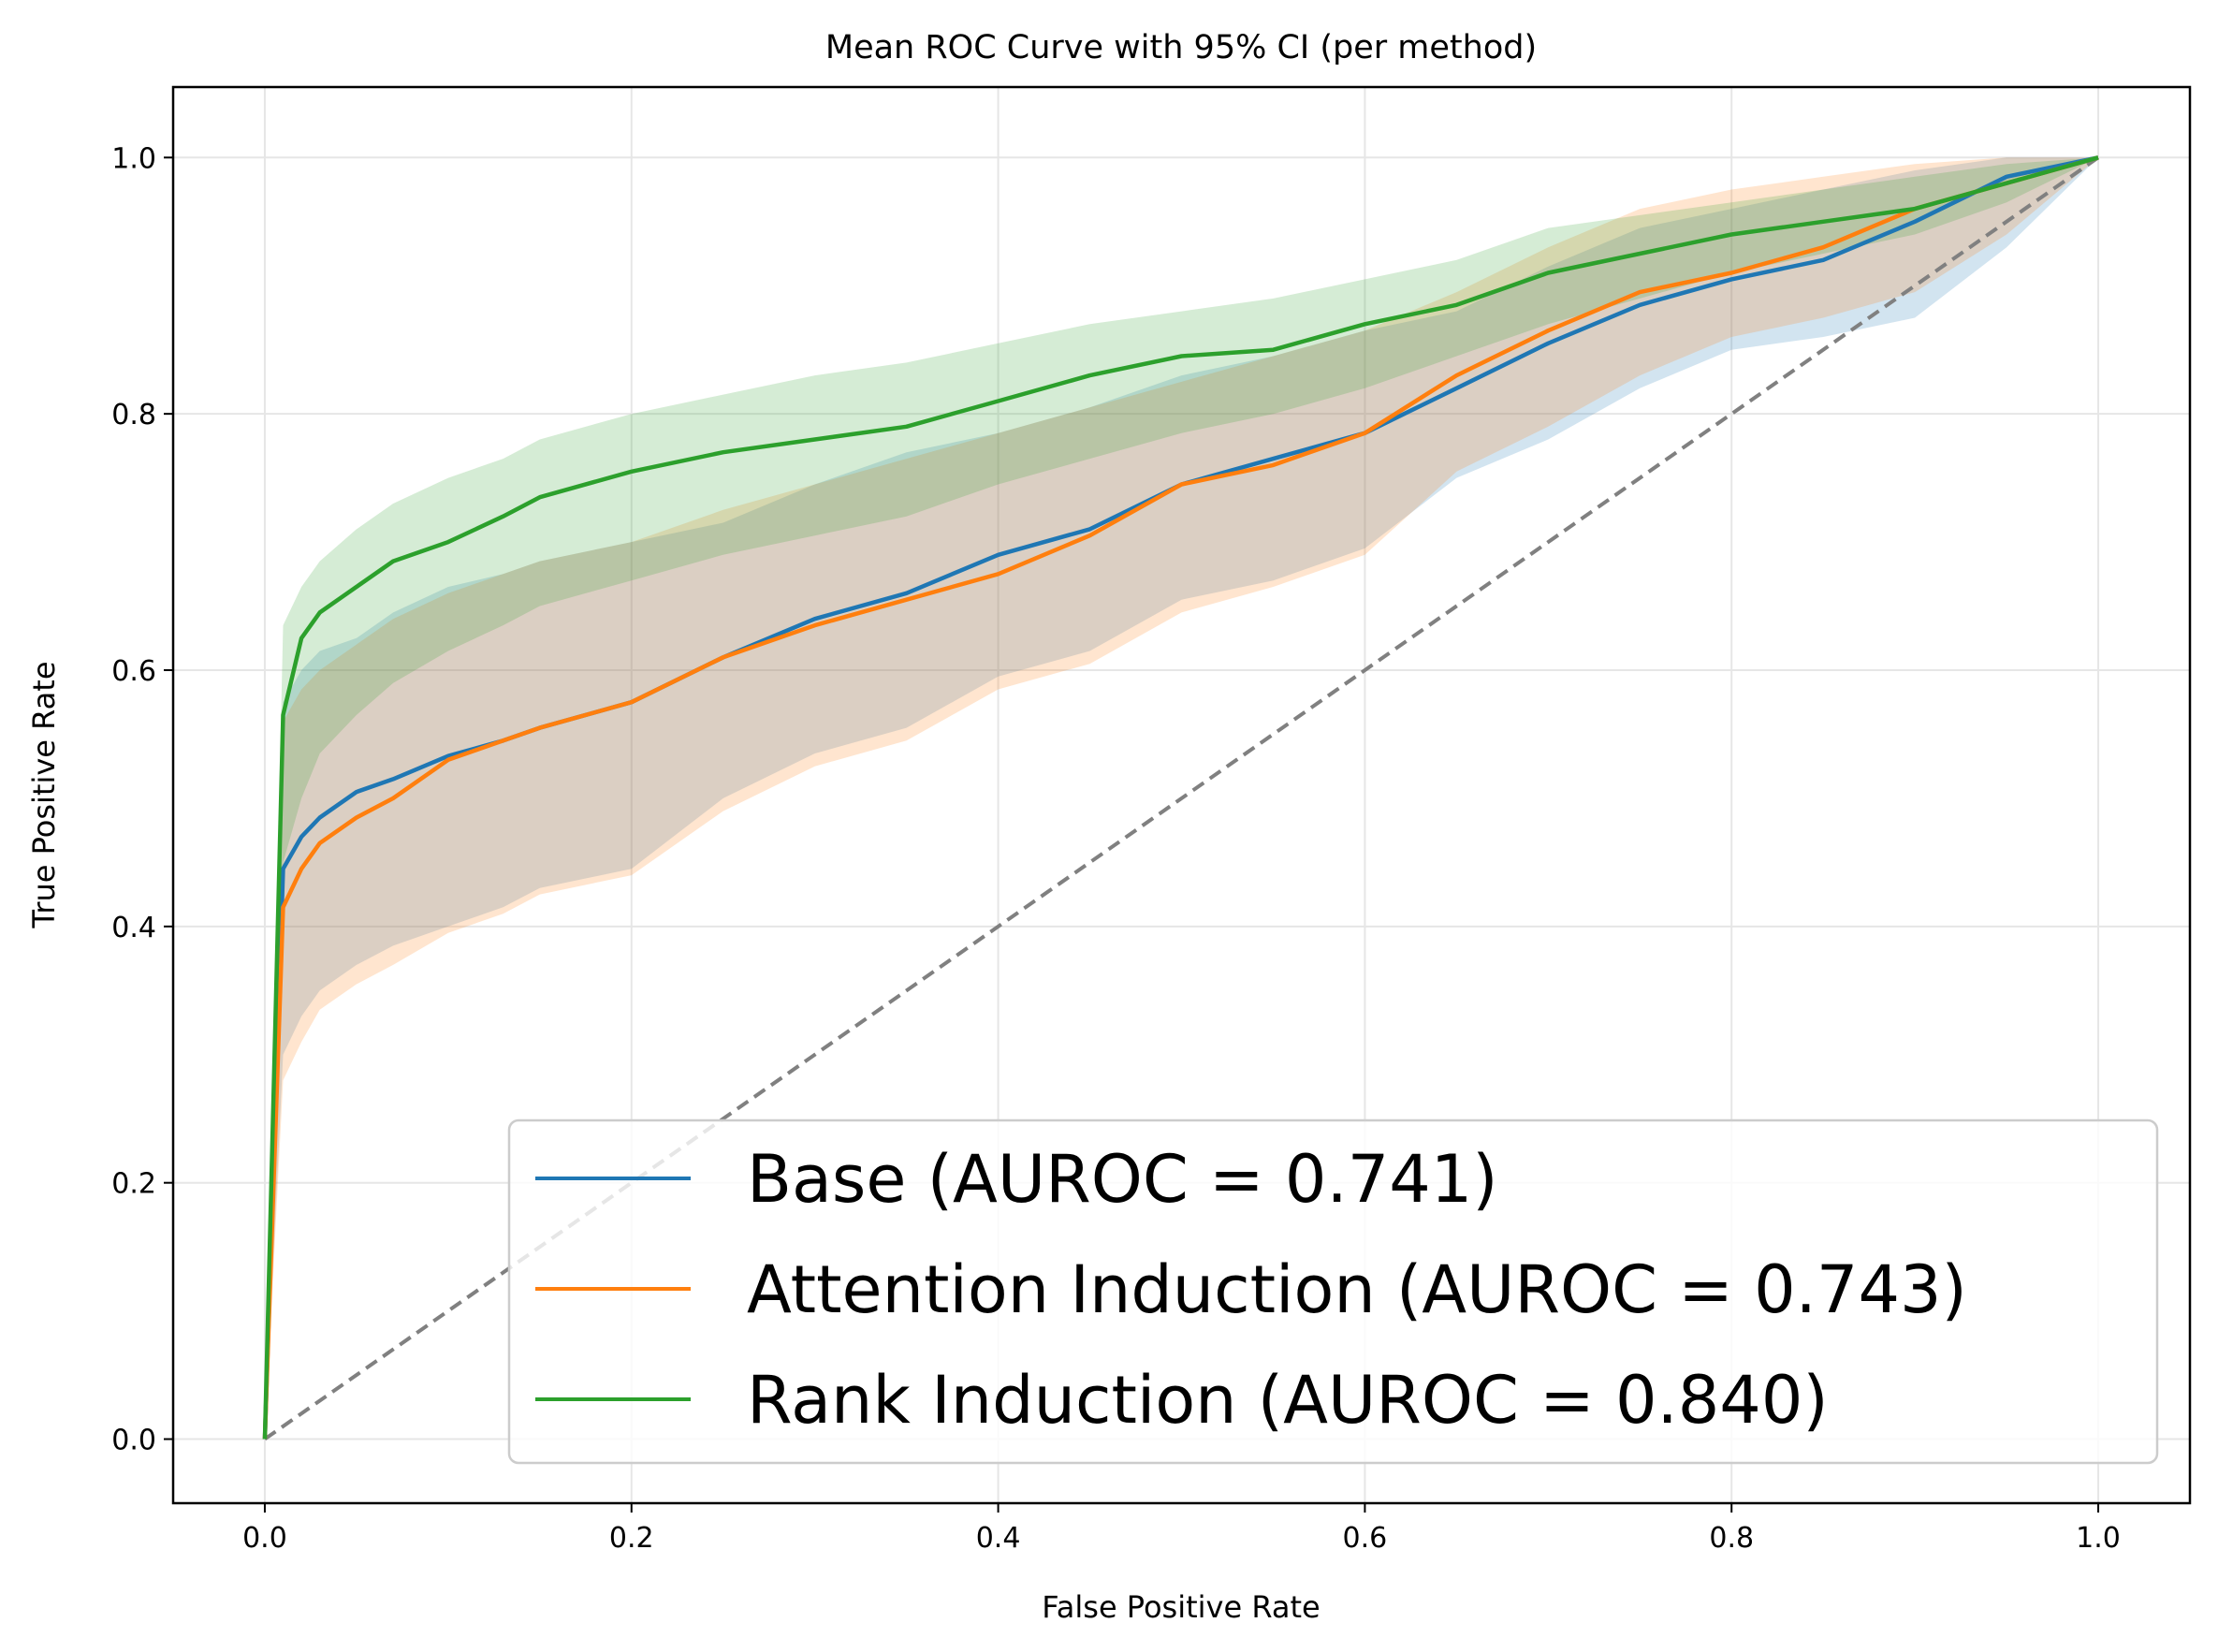 Image resolution: width=2218 pixels, height=1652 pixels. Describe the element at coordinates (632, 1539) in the screenshot. I see `x-tick-label: 0.2` at that location.